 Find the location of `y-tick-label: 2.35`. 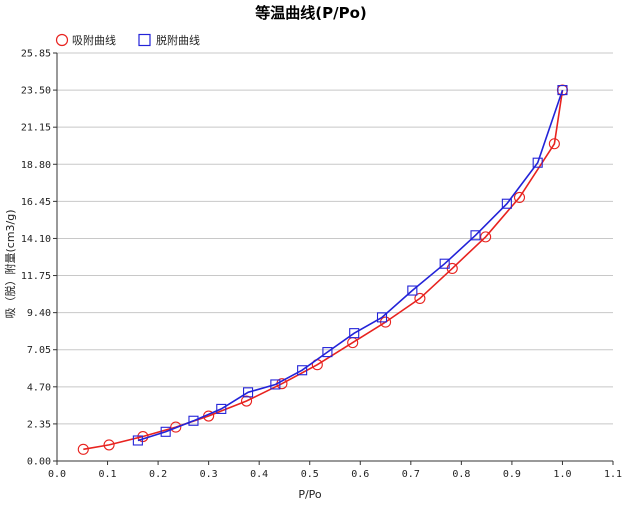

y-tick-label: 2.35 is located at coordinates (39, 424).